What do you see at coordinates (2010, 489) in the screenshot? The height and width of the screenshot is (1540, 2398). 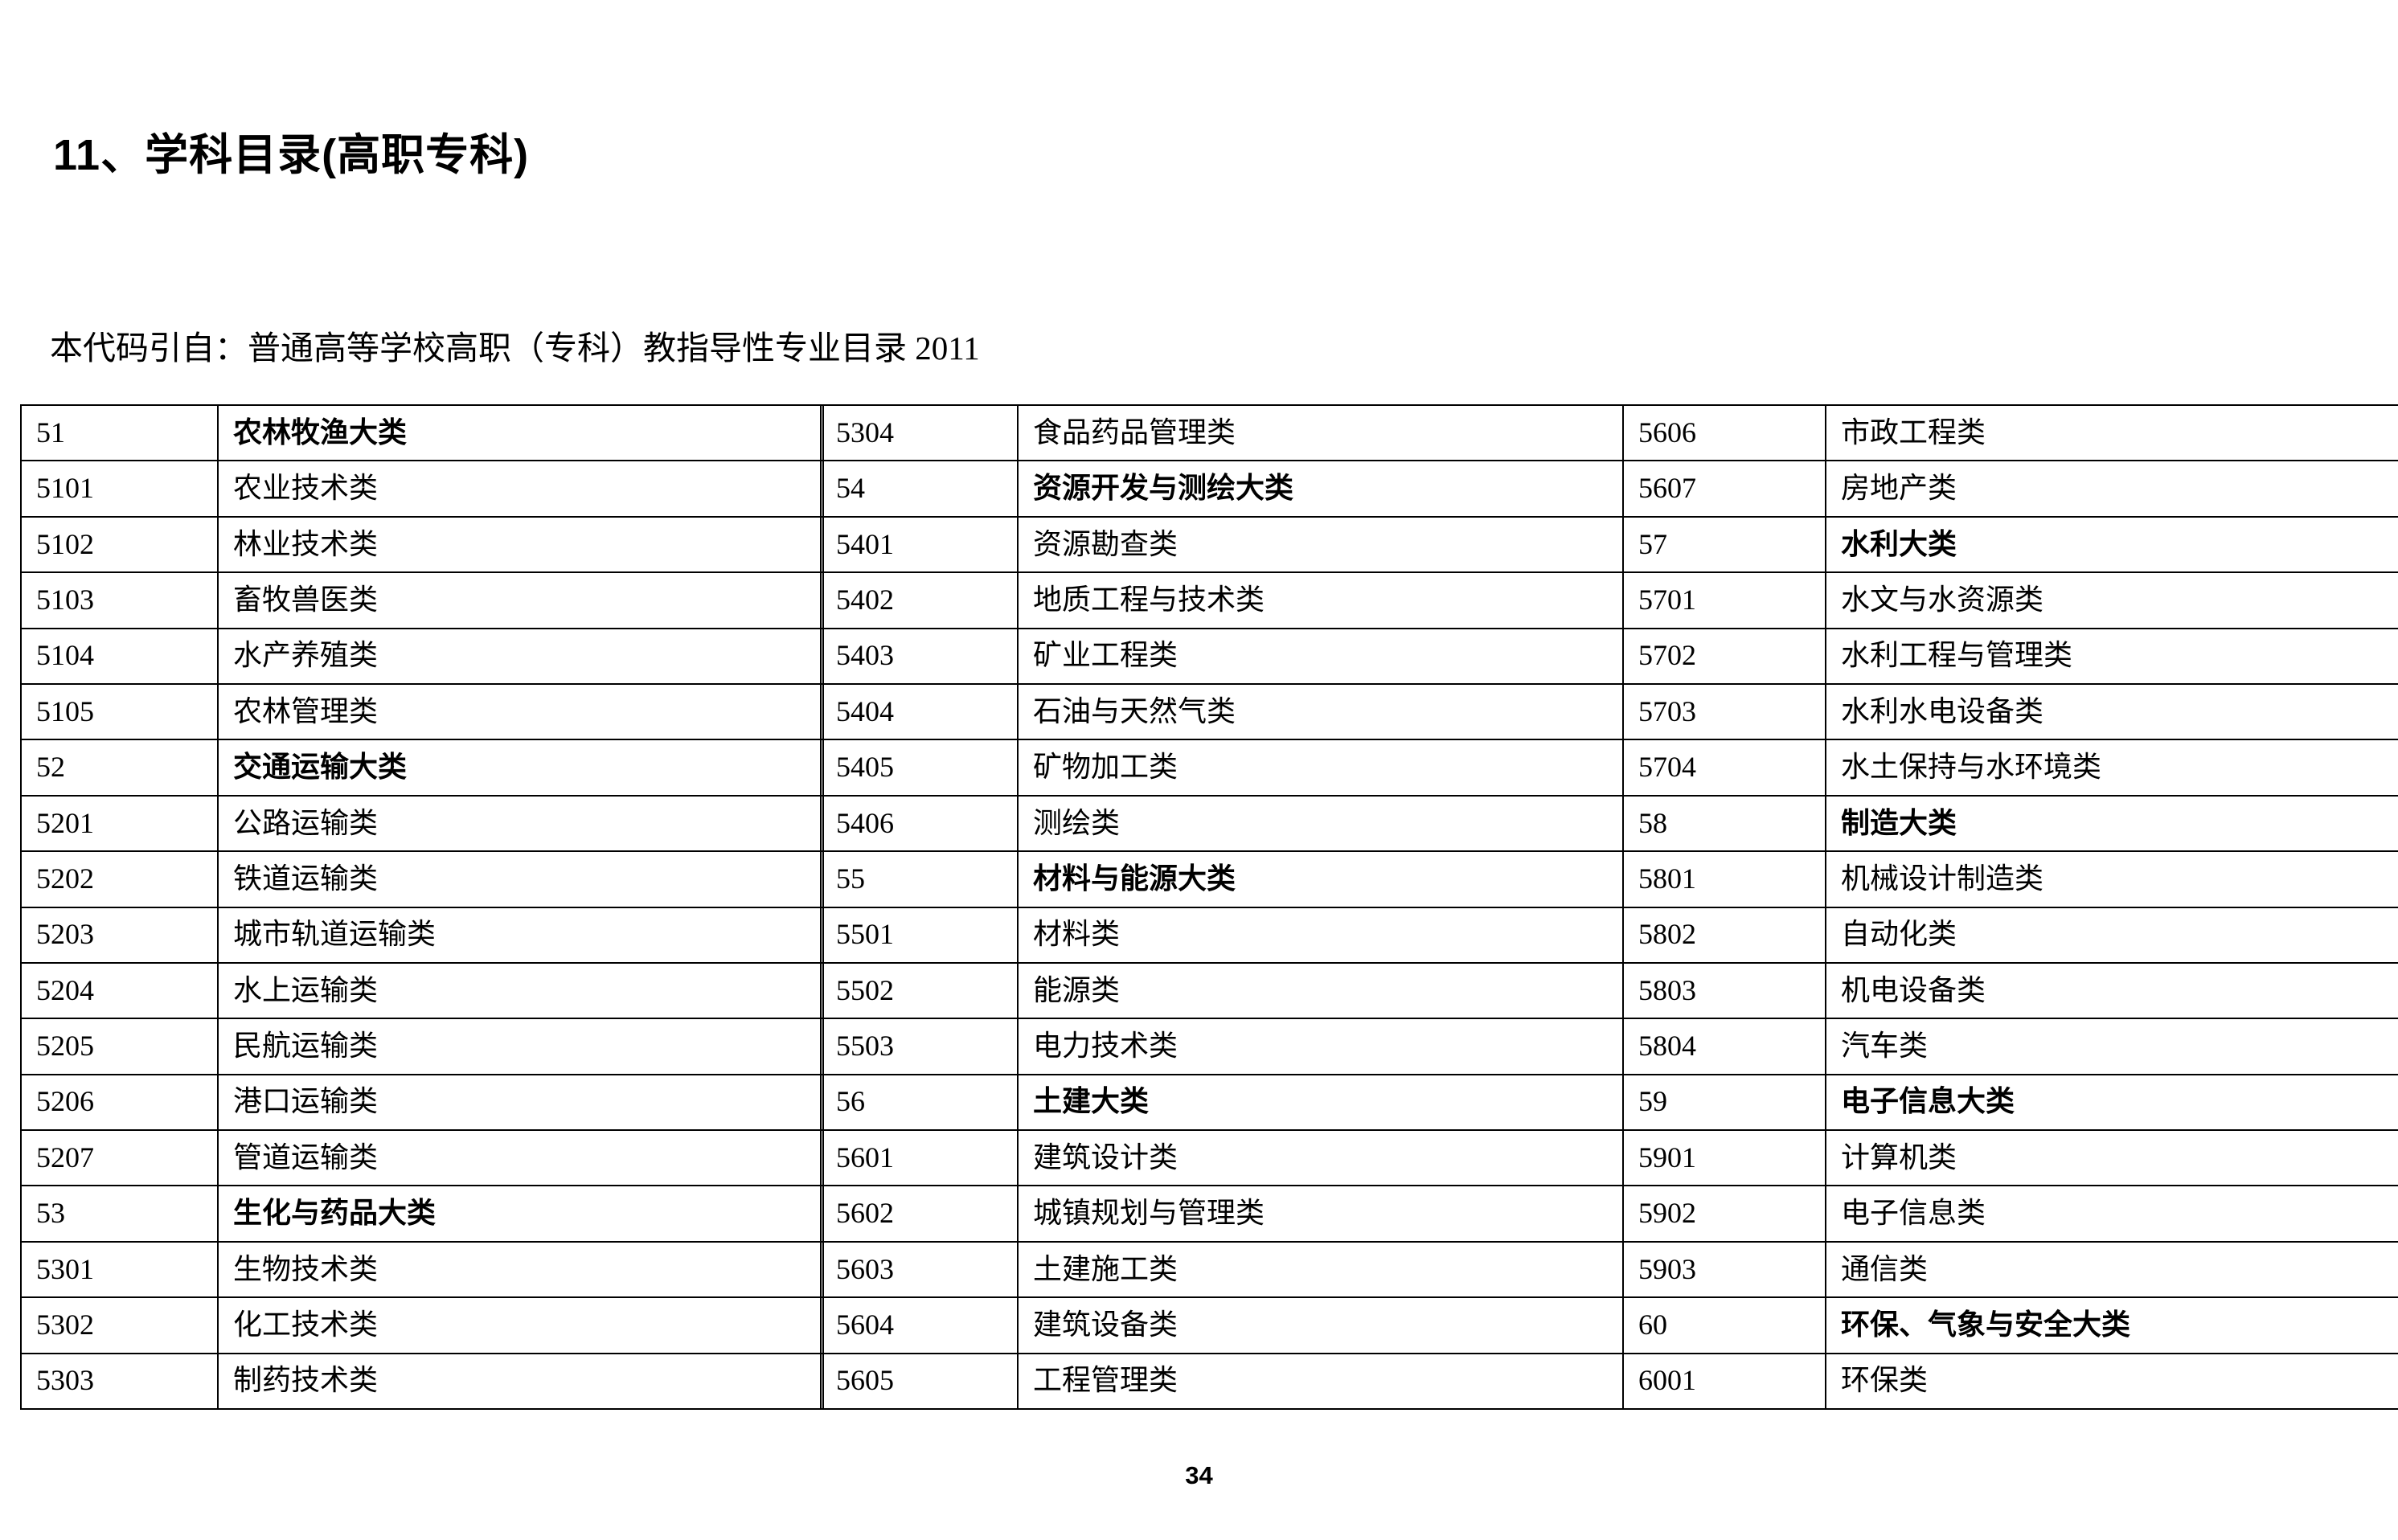 I see `table-row: 5607 房地产类` at bounding box center [2010, 489].